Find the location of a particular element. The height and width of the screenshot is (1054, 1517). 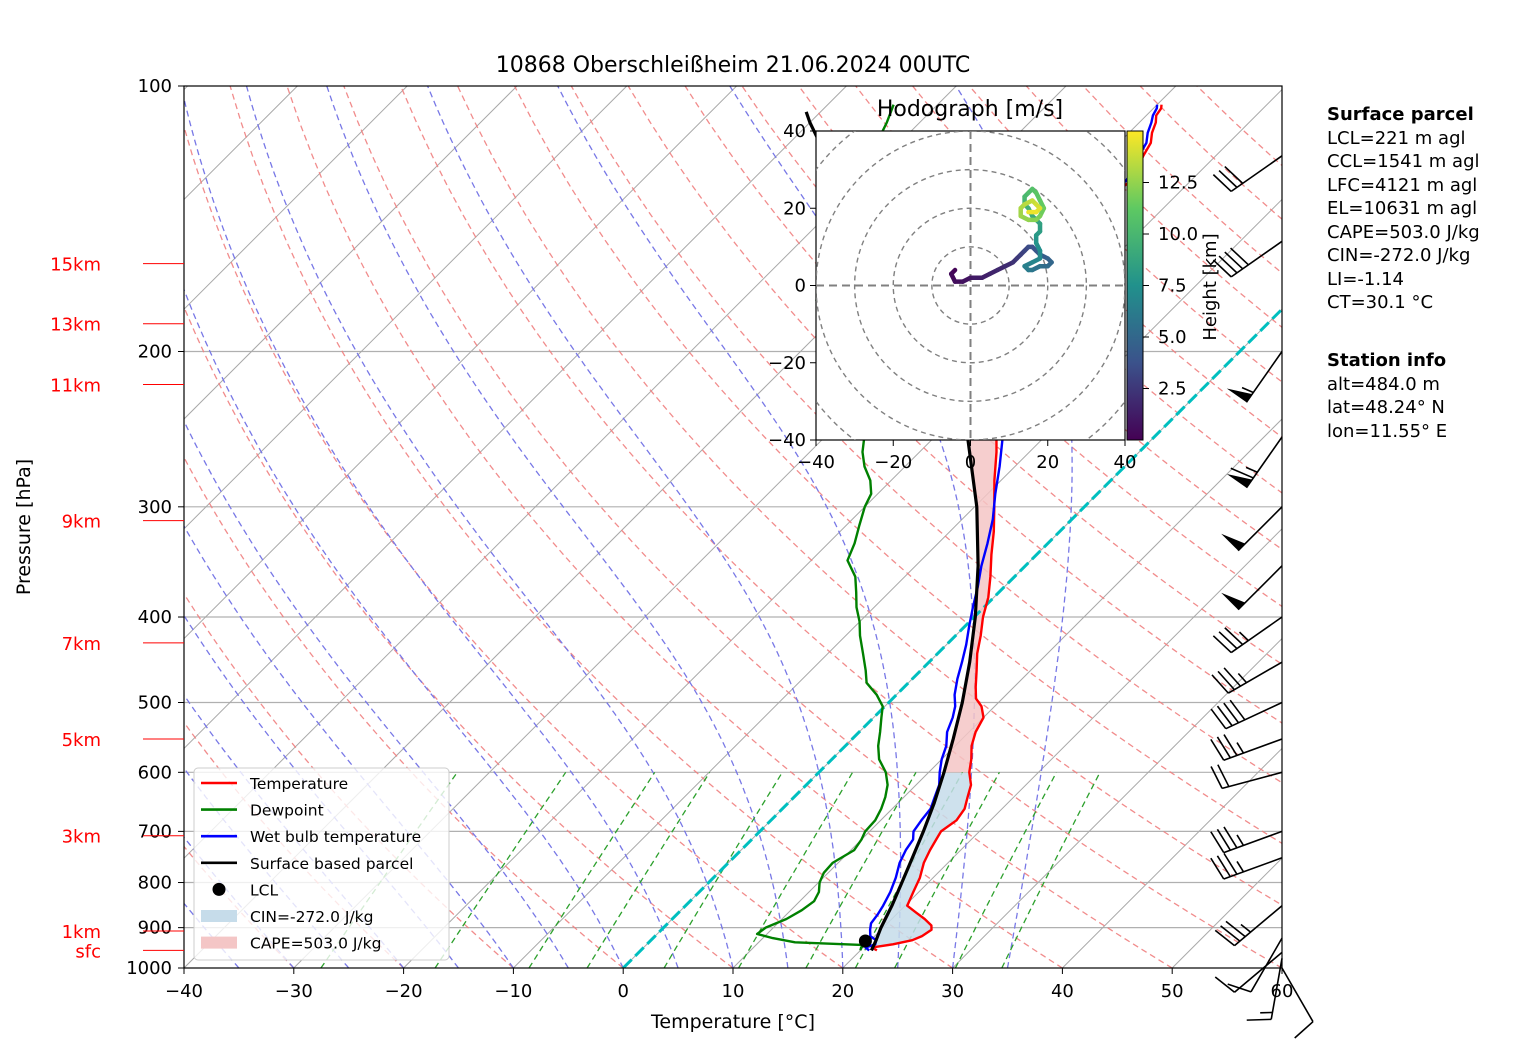

height-label: 3km is located at coordinates (81, 837).